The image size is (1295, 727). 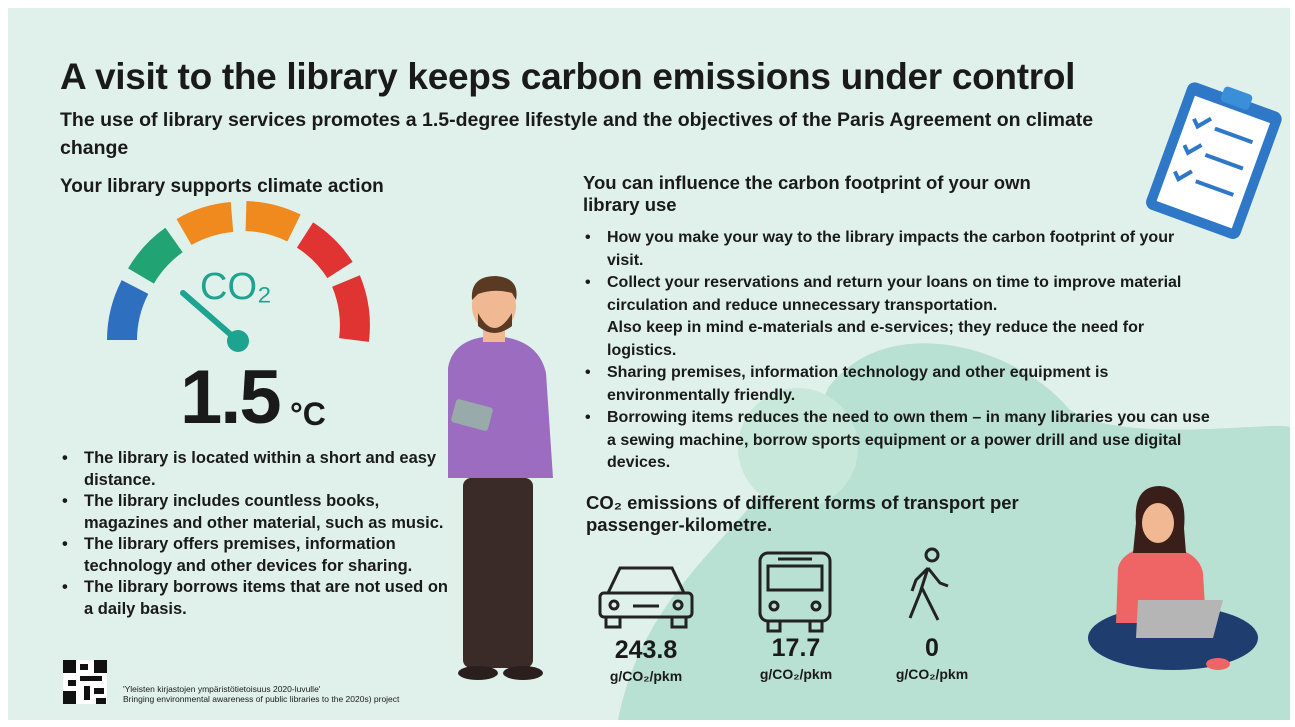 What do you see at coordinates (1214, 160) in the screenshot?
I see `clipboard-icon` at bounding box center [1214, 160].